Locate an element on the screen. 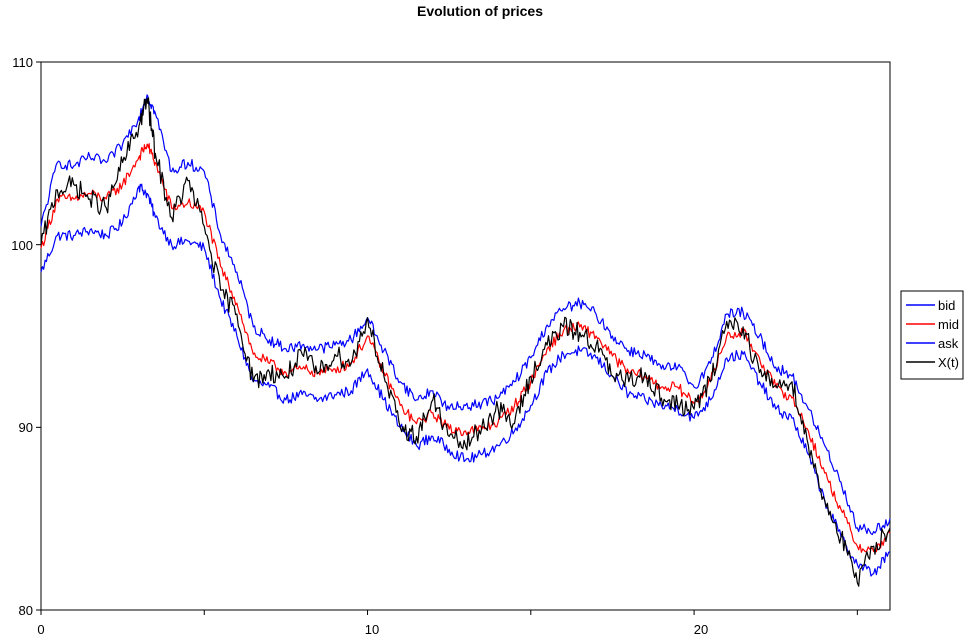 The width and height of the screenshot is (964, 639). x-tick-label: 10 is located at coordinates (372, 629).